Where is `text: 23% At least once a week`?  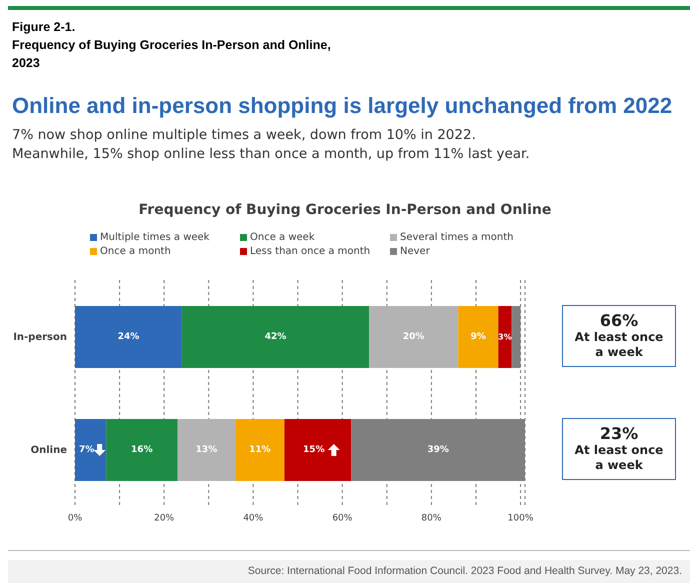
text: 23% At least once a week is located at coordinates (619, 448).